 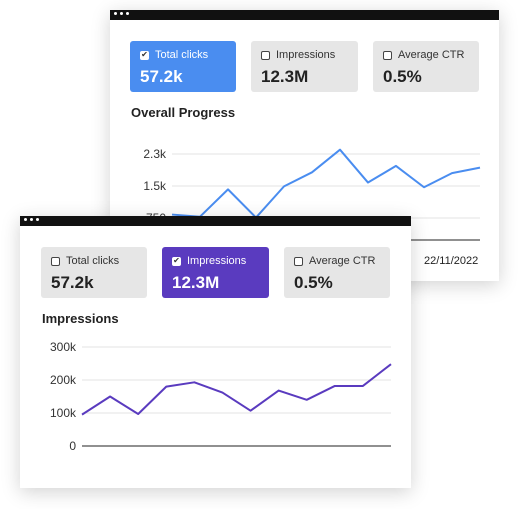 I want to click on section-title: Overall Progress, so click(x=183, y=112).